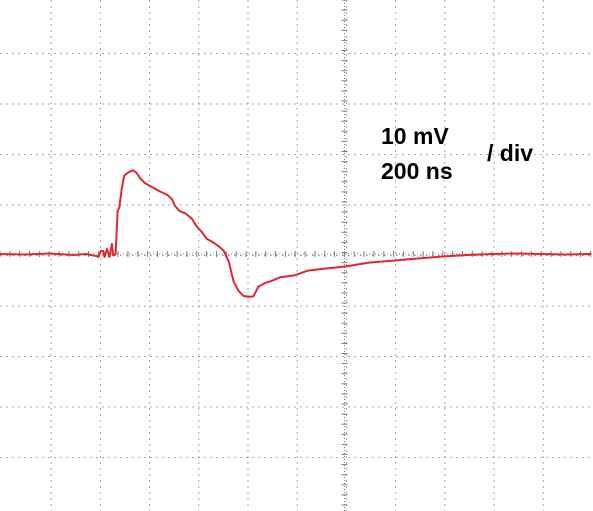  I want to click on volts-per-div-label: 10 mV, so click(415, 136).